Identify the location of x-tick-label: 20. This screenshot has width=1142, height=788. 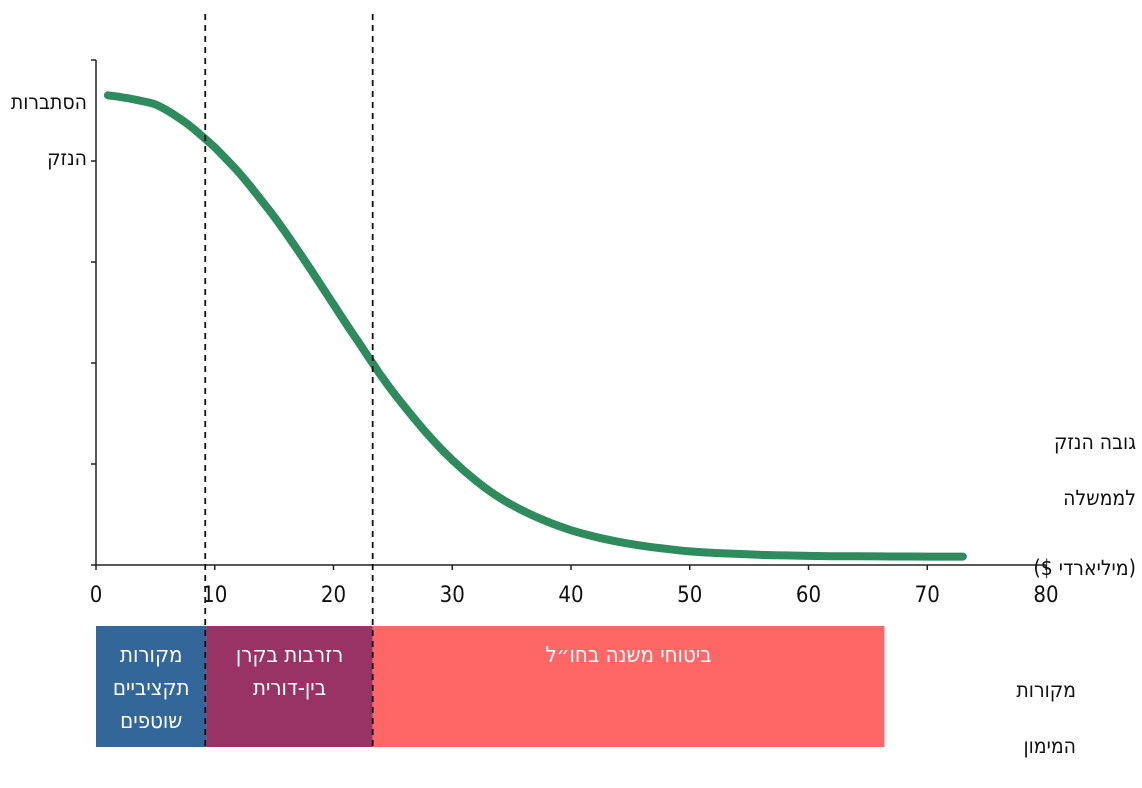
(333, 595).